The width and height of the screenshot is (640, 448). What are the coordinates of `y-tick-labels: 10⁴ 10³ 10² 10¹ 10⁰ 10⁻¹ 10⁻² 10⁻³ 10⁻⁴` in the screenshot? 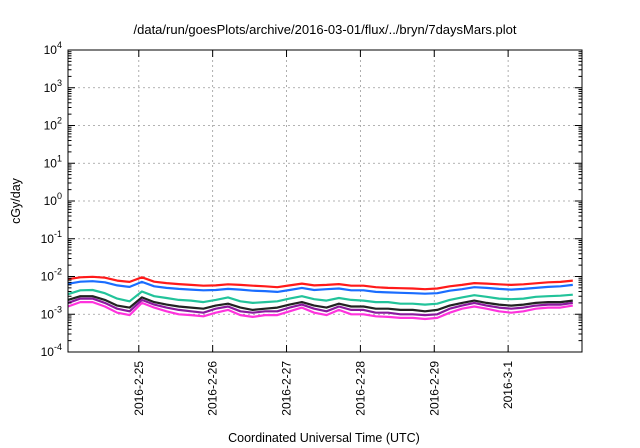 It's located at (51, 199).